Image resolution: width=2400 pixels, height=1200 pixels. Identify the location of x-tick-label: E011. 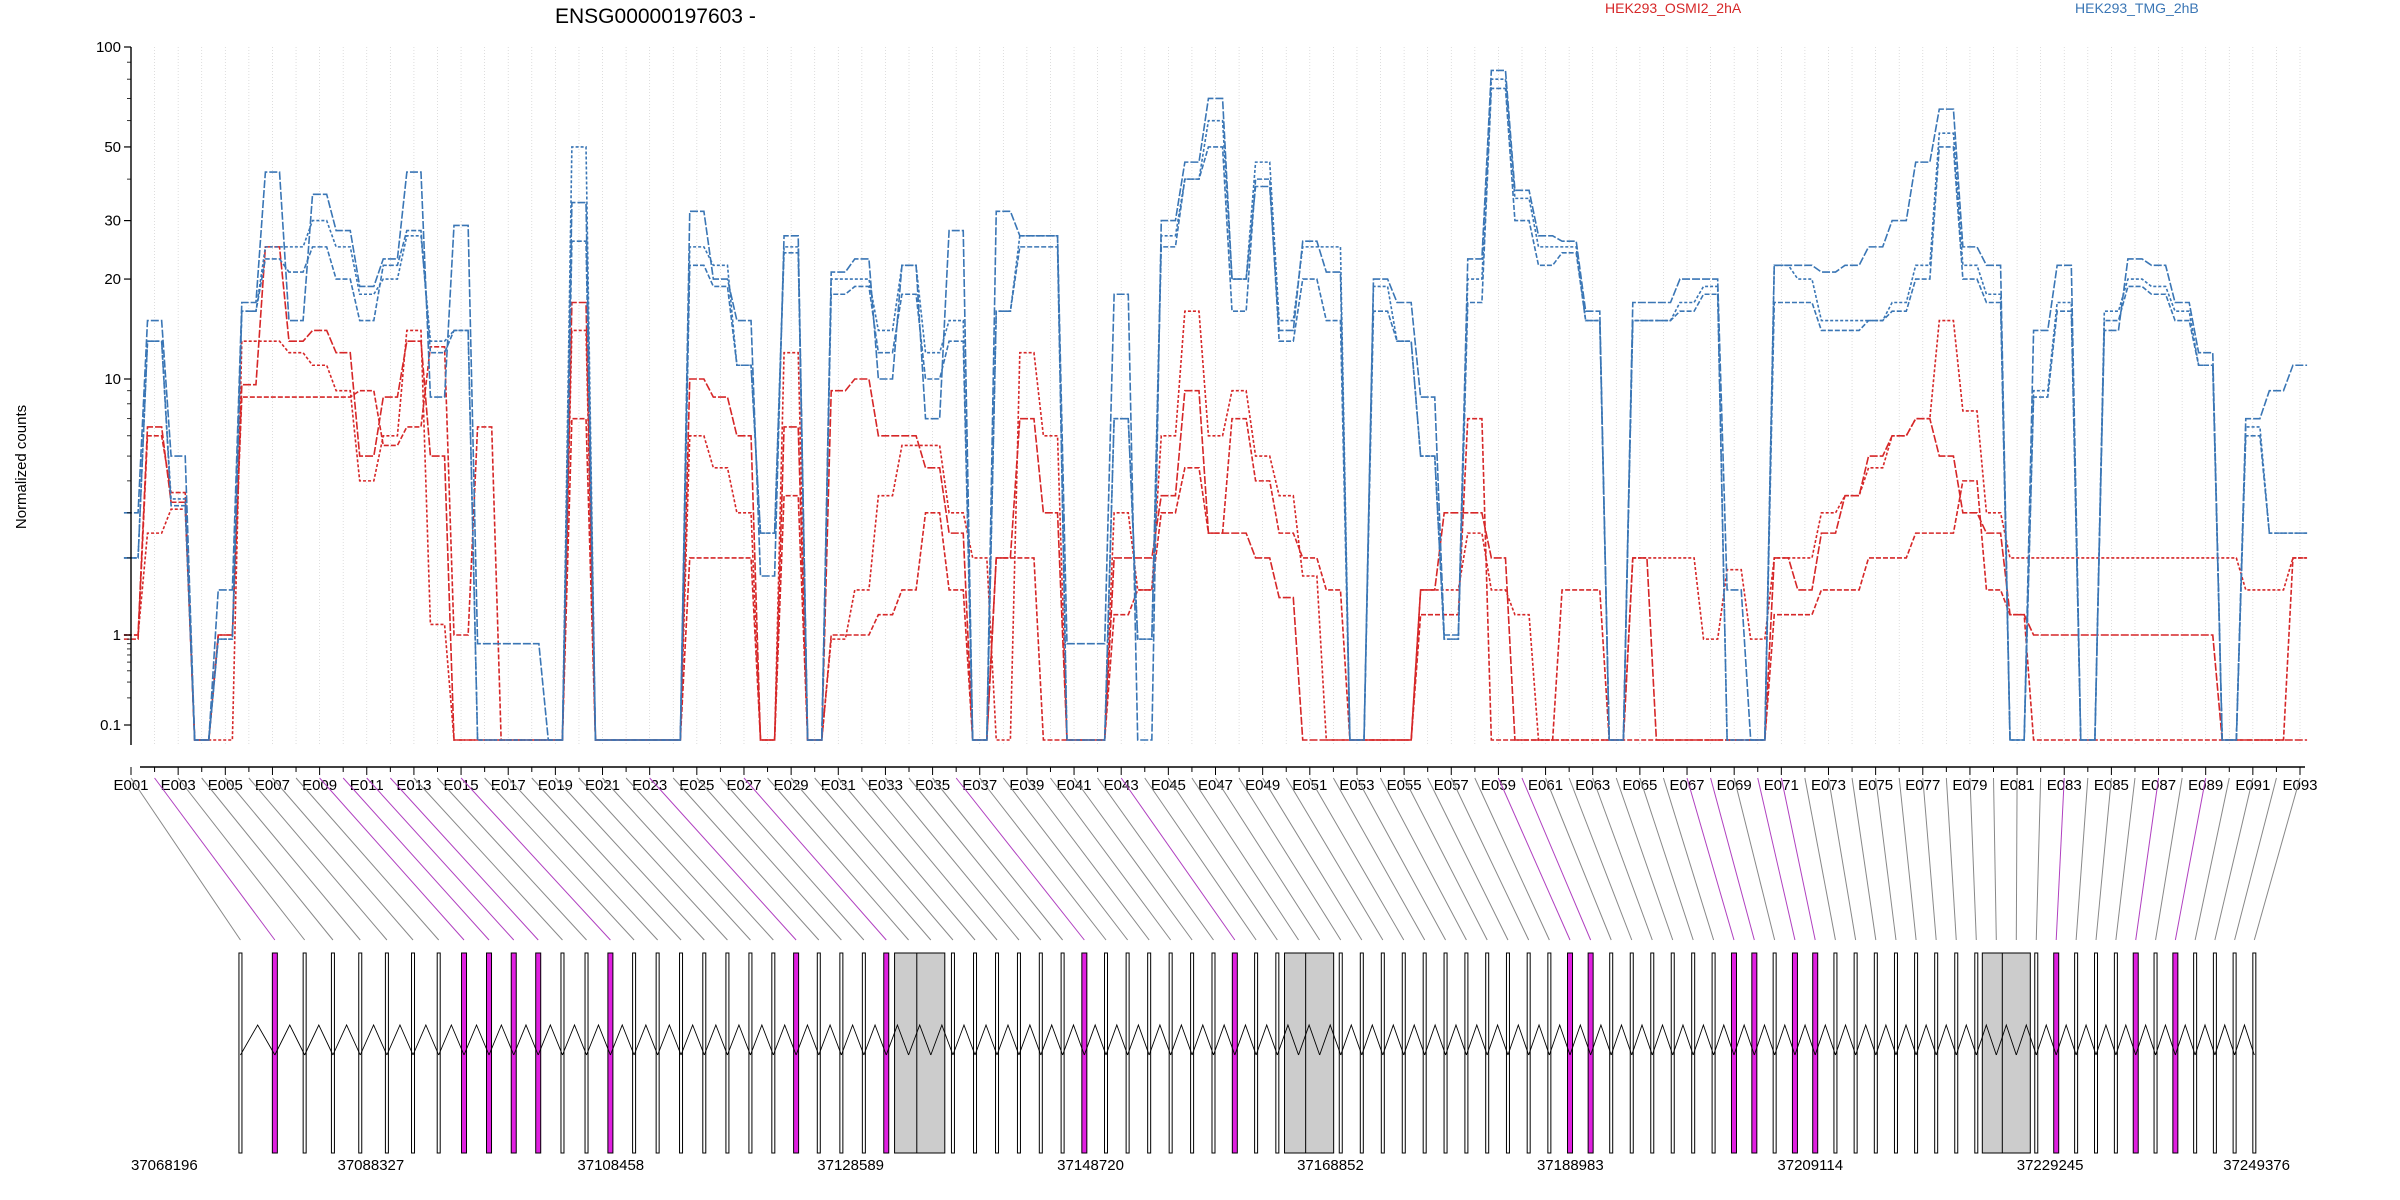
(367, 785).